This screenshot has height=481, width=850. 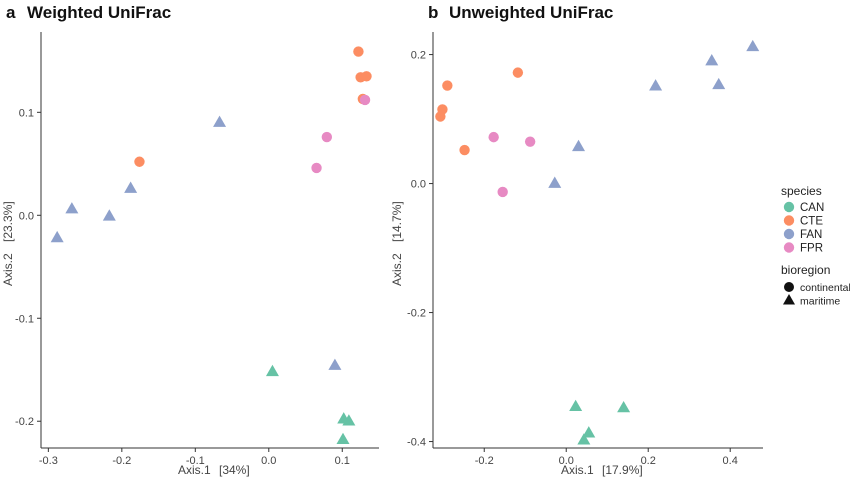 I want to click on panel-b-y-tick-label: -0.2, so click(x=416, y=314).